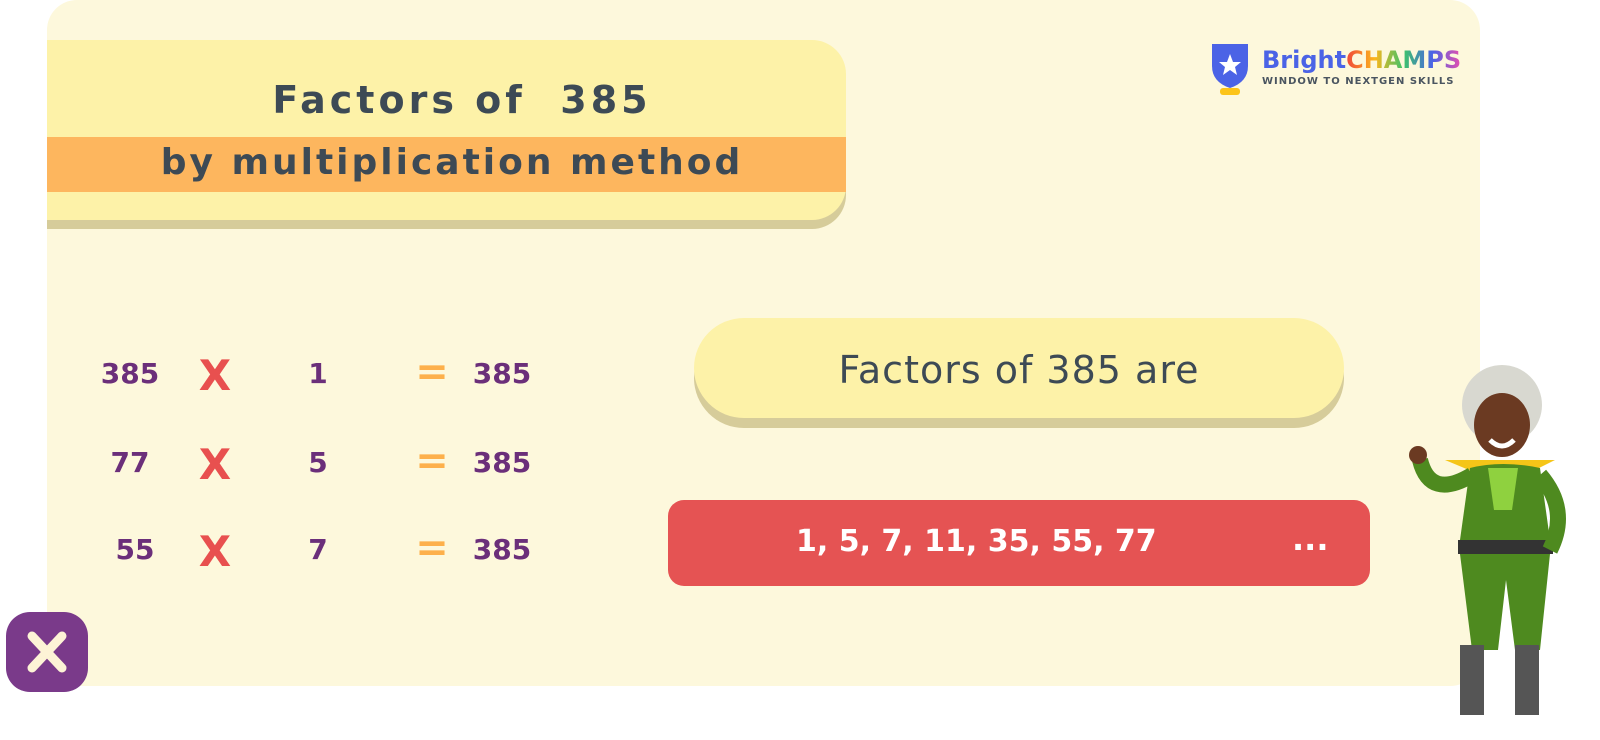  I want to click on shield-star-icon, so click(1230, 69).